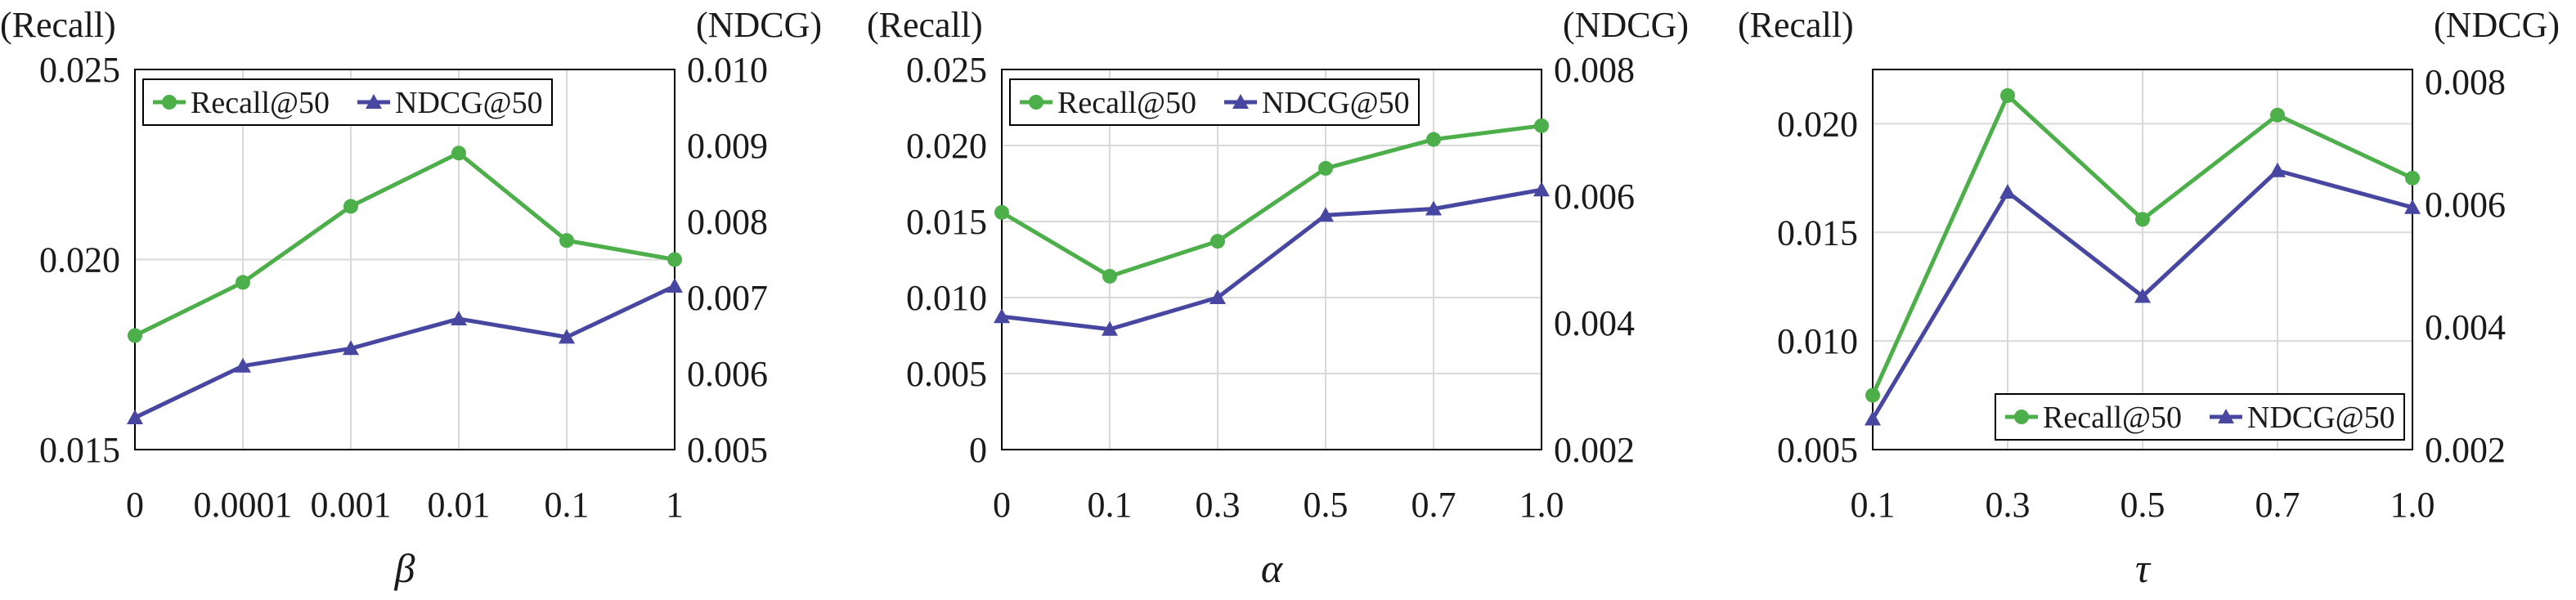 This screenshot has height=600, width=2576. What do you see at coordinates (244, 505) in the screenshot?
I see `x-tick-label: 0.0001` at bounding box center [244, 505].